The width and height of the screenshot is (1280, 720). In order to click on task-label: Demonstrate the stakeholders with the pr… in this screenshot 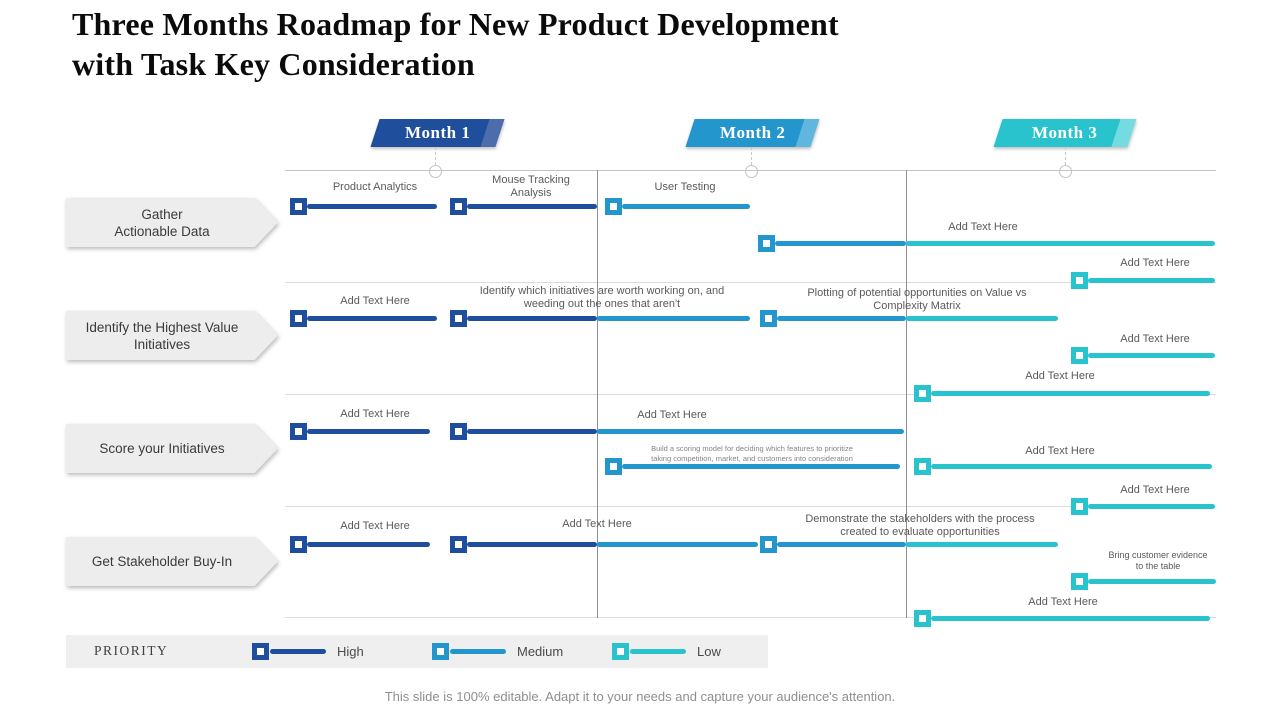, I will do `click(920, 525)`.